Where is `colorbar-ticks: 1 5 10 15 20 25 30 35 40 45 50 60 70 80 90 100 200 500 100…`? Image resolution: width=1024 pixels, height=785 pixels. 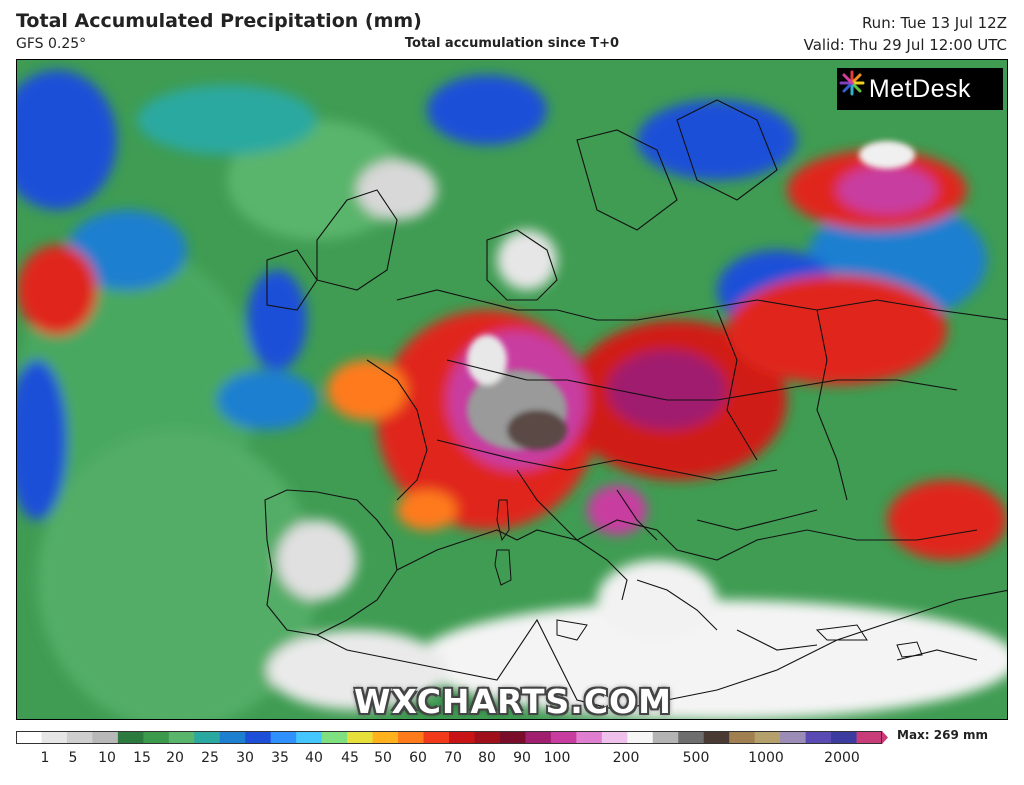 colorbar-ticks: 1 5 10 15 20 25 30 35 40 45 50 60 70 80 90 100 200 500 100… is located at coordinates (451, 760).